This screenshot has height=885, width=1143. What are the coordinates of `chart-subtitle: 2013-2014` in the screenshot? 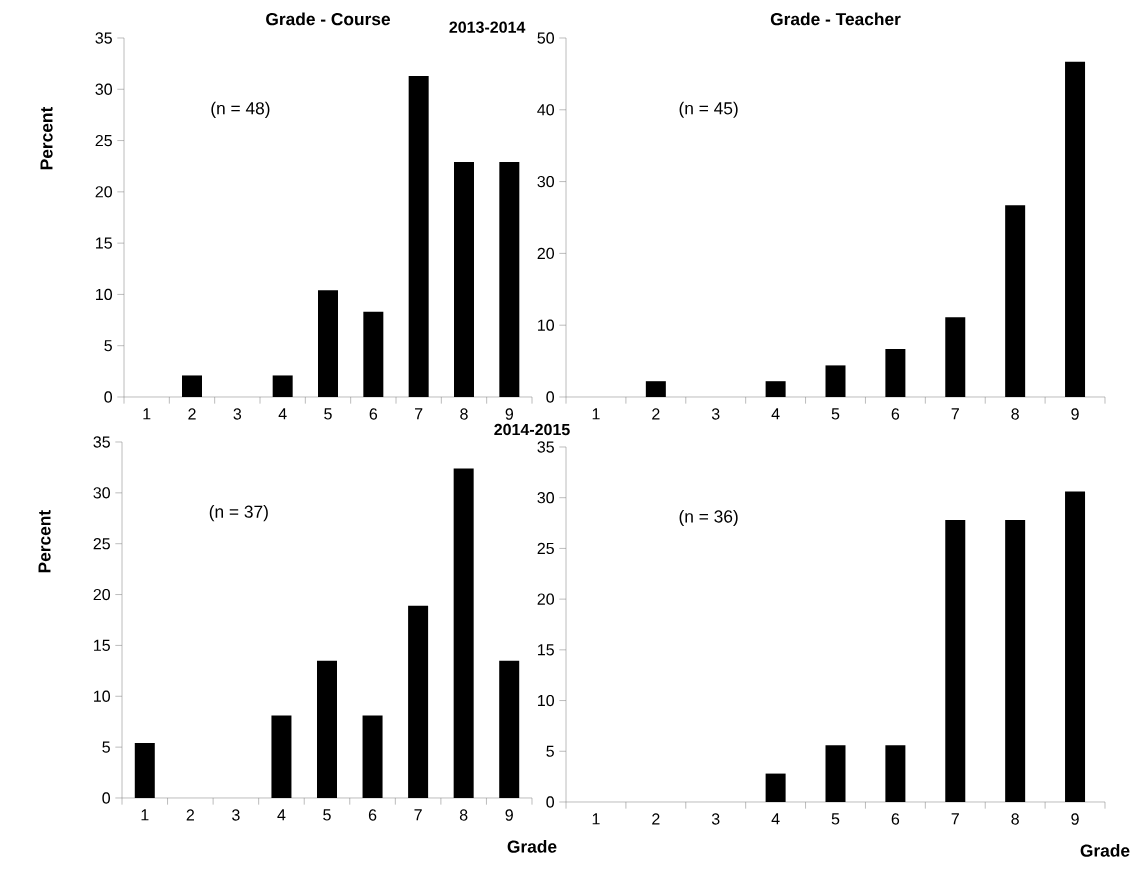 It's located at (487, 27).